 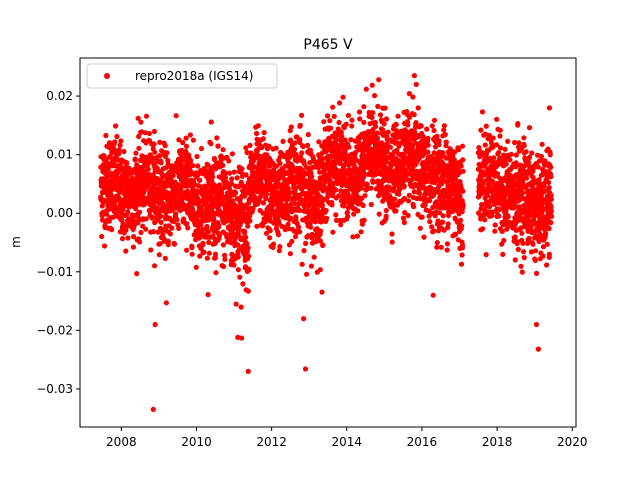 What do you see at coordinates (59, 213) in the screenshot?
I see `y-tick-label: 0.00` at bounding box center [59, 213].